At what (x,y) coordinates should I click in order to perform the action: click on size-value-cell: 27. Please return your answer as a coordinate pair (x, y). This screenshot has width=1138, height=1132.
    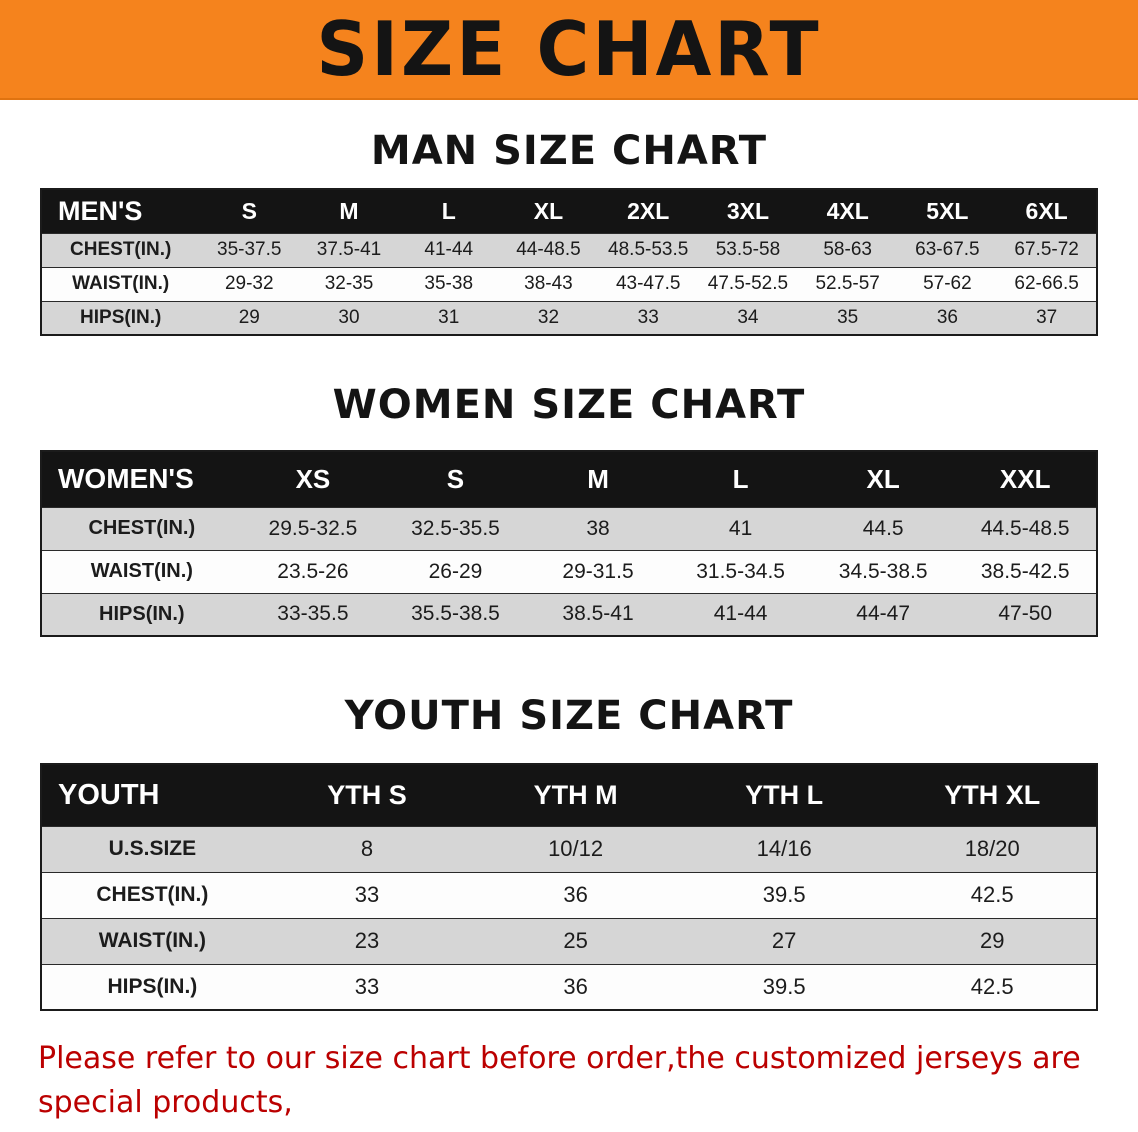
    Looking at the image, I should click on (784, 940).